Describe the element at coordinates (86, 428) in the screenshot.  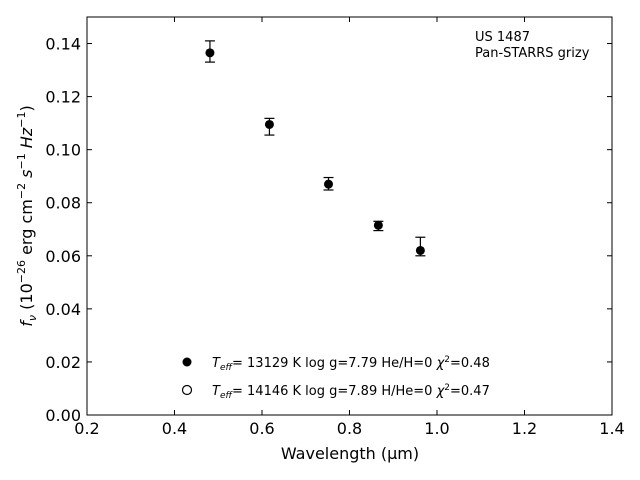
I see `x-tick-label: 0.2` at that location.